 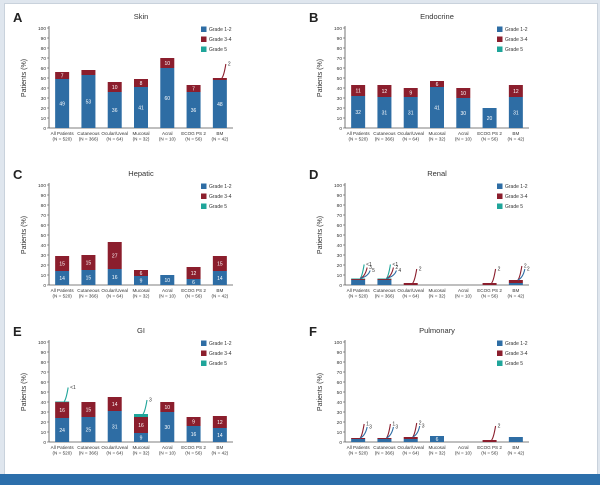 I want to click on bar-value-label: 25, so click(x=89, y=430).